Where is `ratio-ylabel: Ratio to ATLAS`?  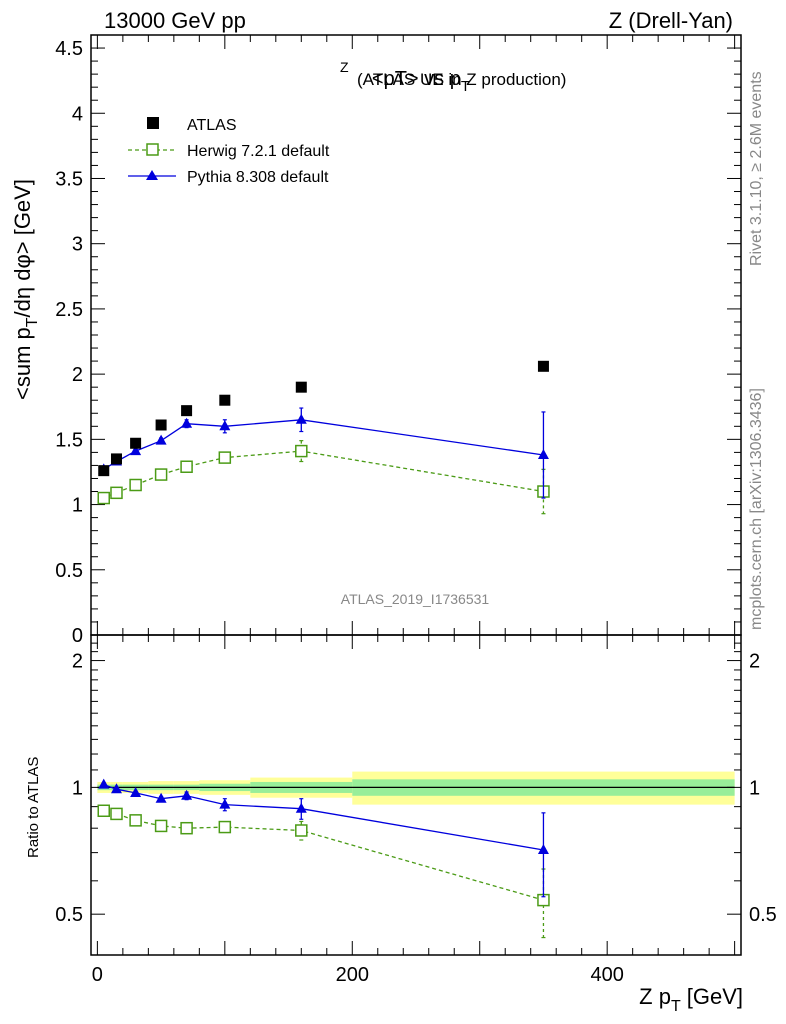 ratio-ylabel: Ratio to ATLAS is located at coordinates (33, 807).